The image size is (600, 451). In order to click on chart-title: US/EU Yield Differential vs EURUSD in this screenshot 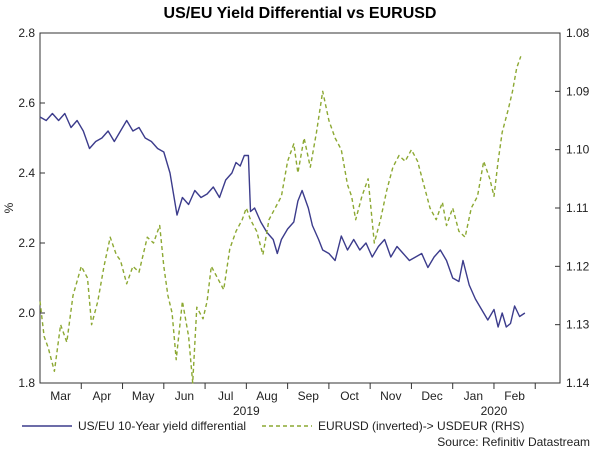, I will do `click(300, 13)`.